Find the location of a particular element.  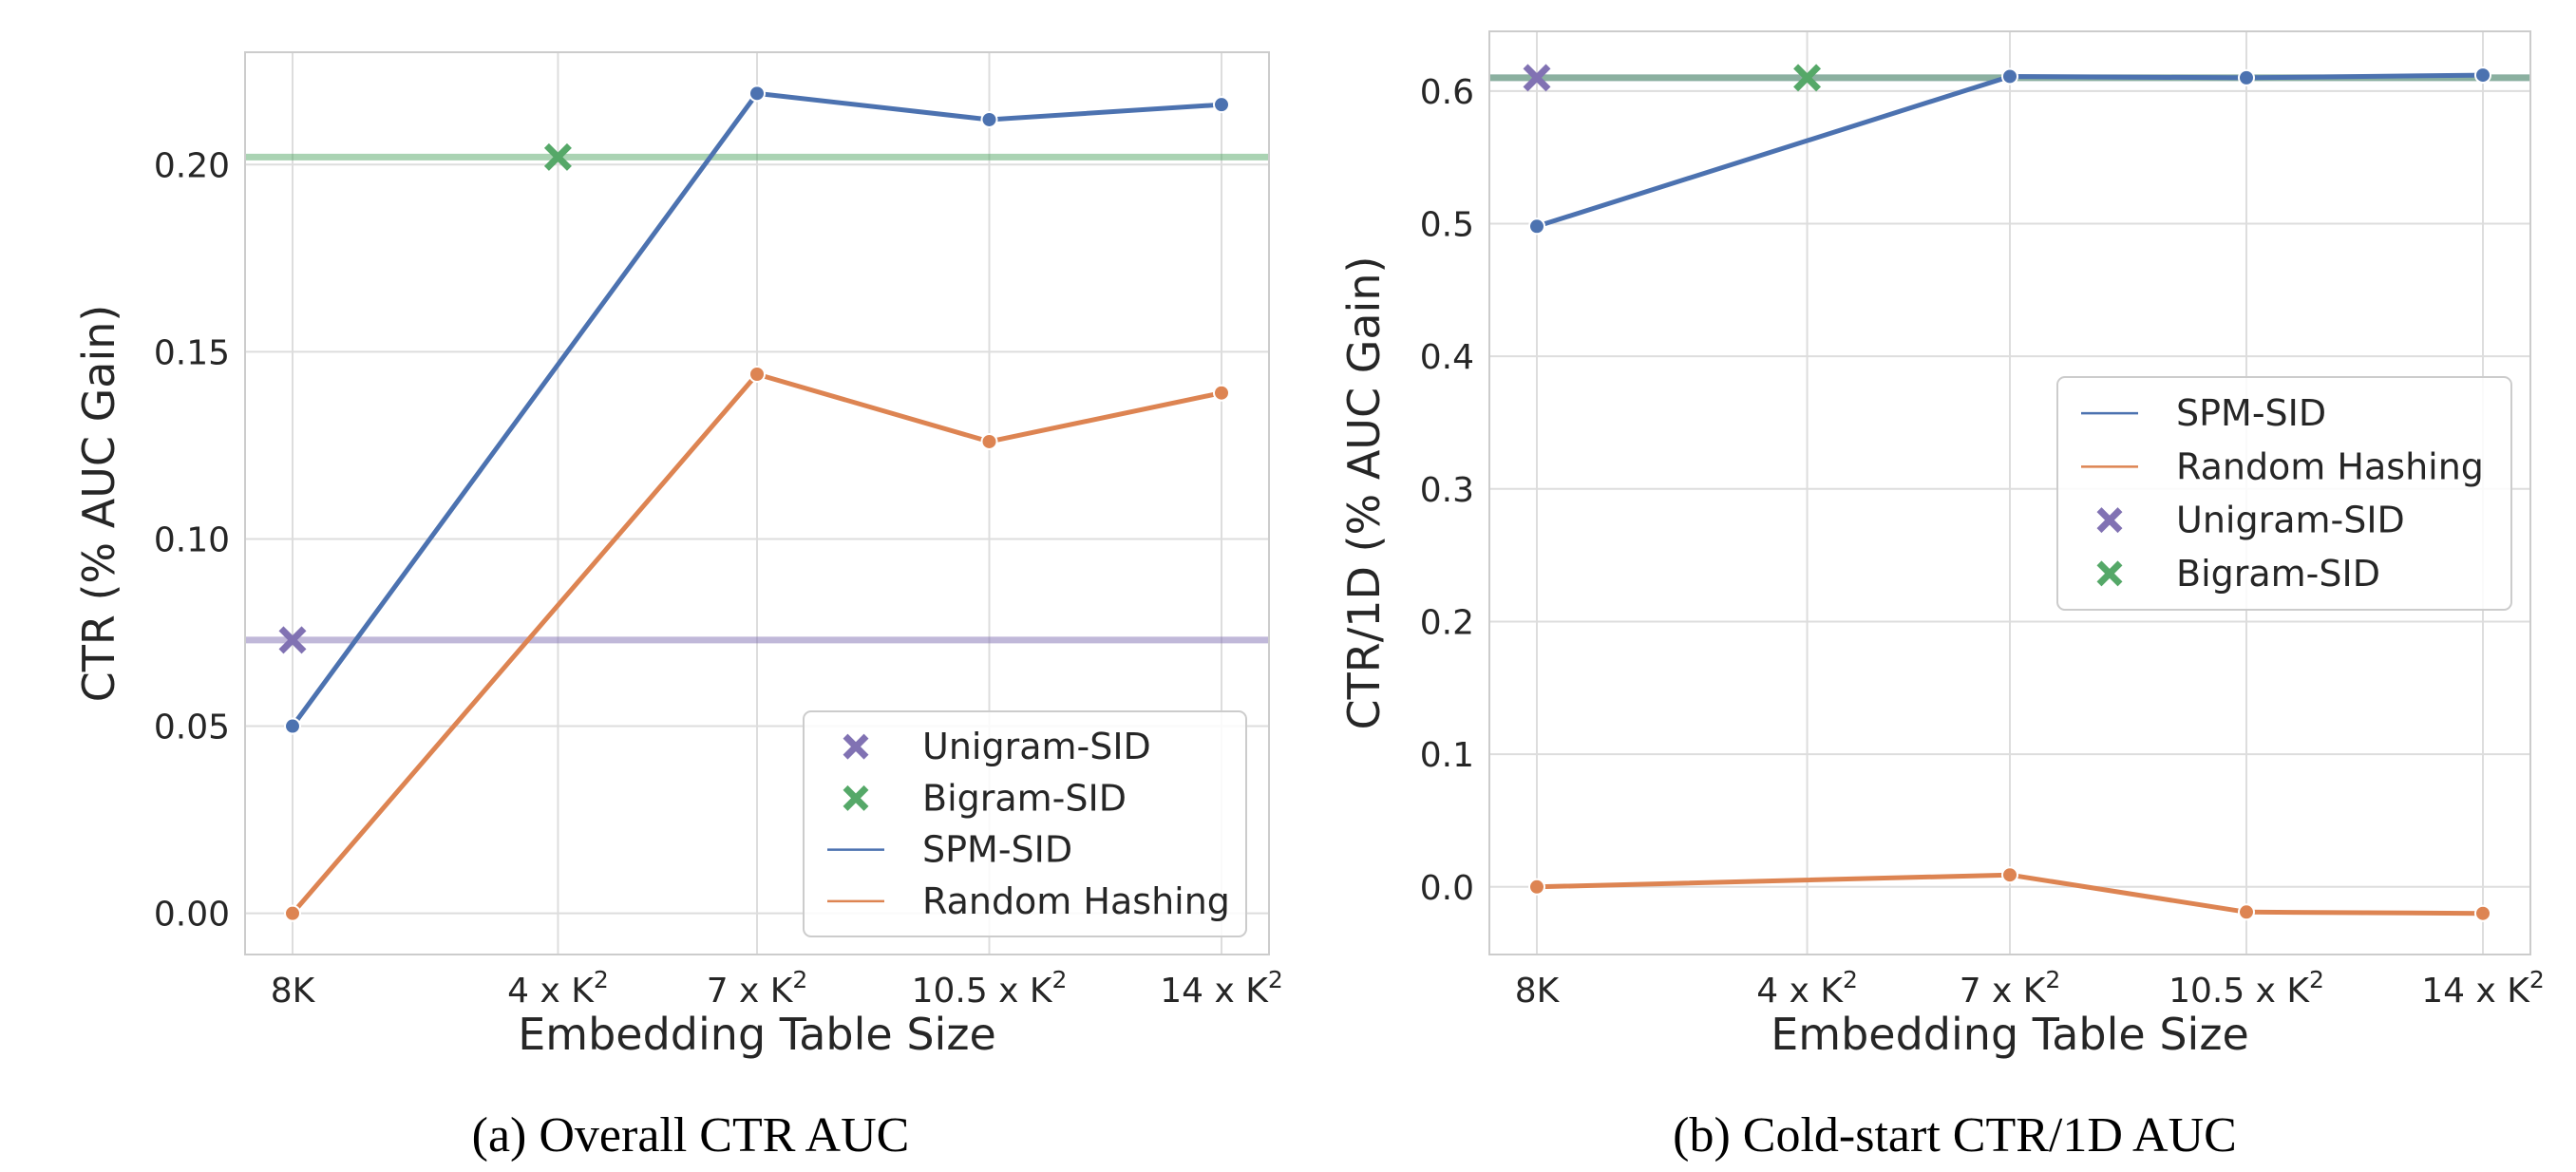

y-tick-label: 0.05 is located at coordinates (192, 728).